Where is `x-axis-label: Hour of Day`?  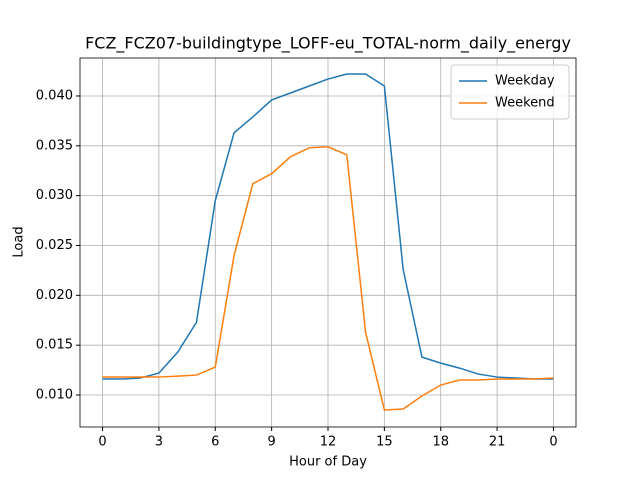 x-axis-label: Hour of Day is located at coordinates (328, 462).